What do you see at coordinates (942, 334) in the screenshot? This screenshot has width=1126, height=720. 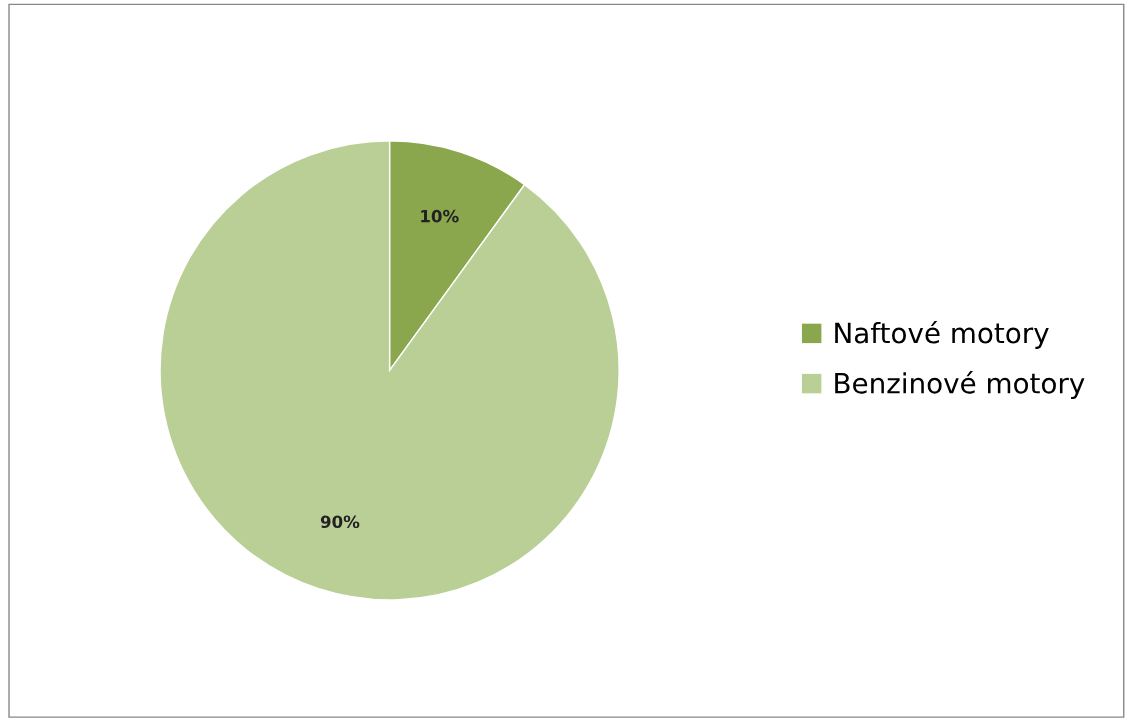 I see `legend-label: Naftové motory` at bounding box center [942, 334].